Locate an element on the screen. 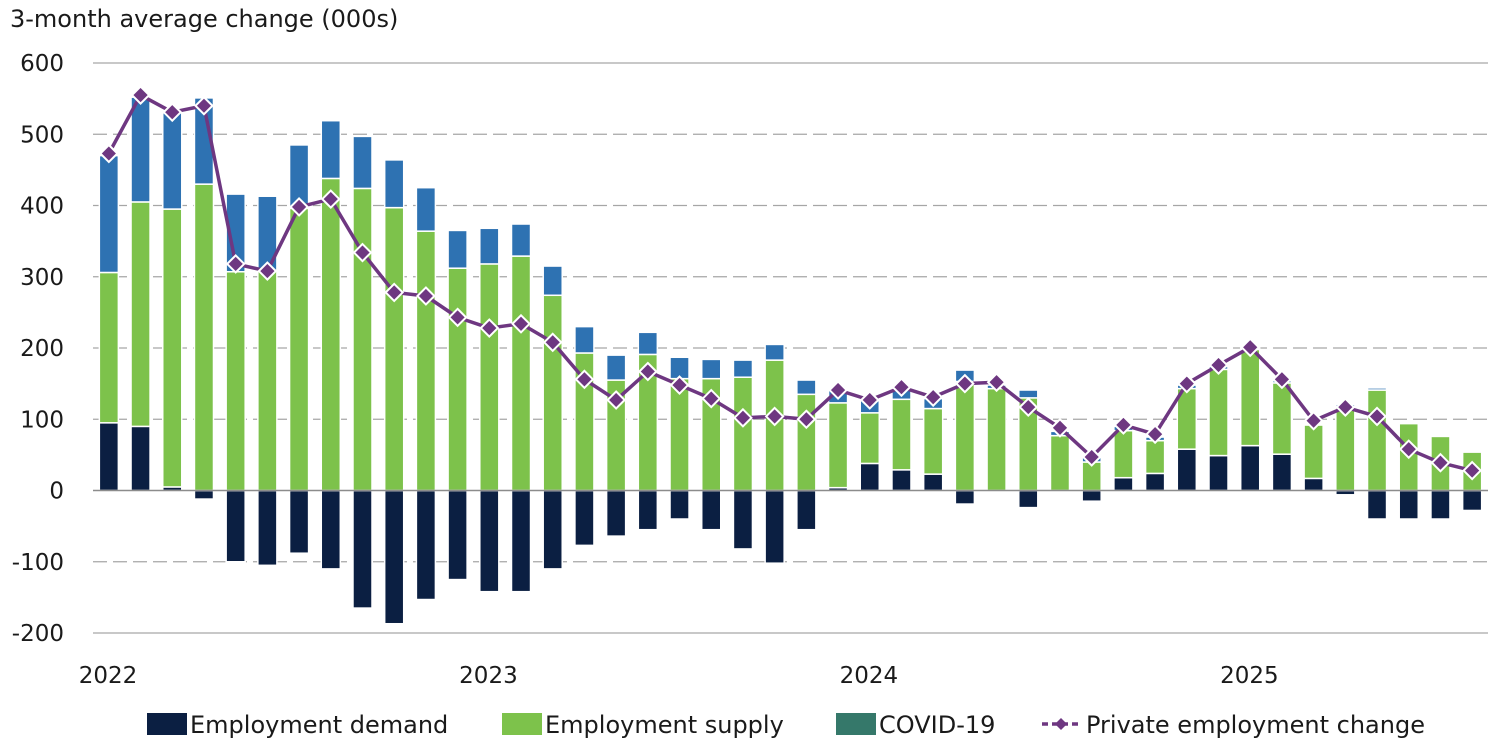  y-tick-label: -200 is located at coordinates (38, 634).